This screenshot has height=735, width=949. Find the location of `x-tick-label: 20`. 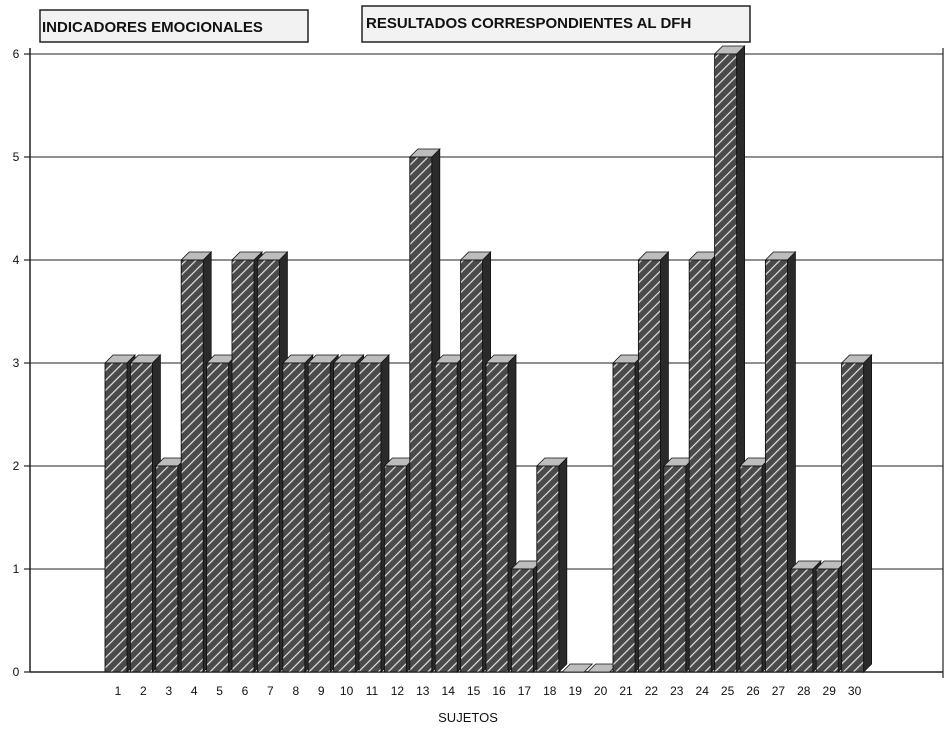

x-tick-label: 20 is located at coordinates (601, 691).